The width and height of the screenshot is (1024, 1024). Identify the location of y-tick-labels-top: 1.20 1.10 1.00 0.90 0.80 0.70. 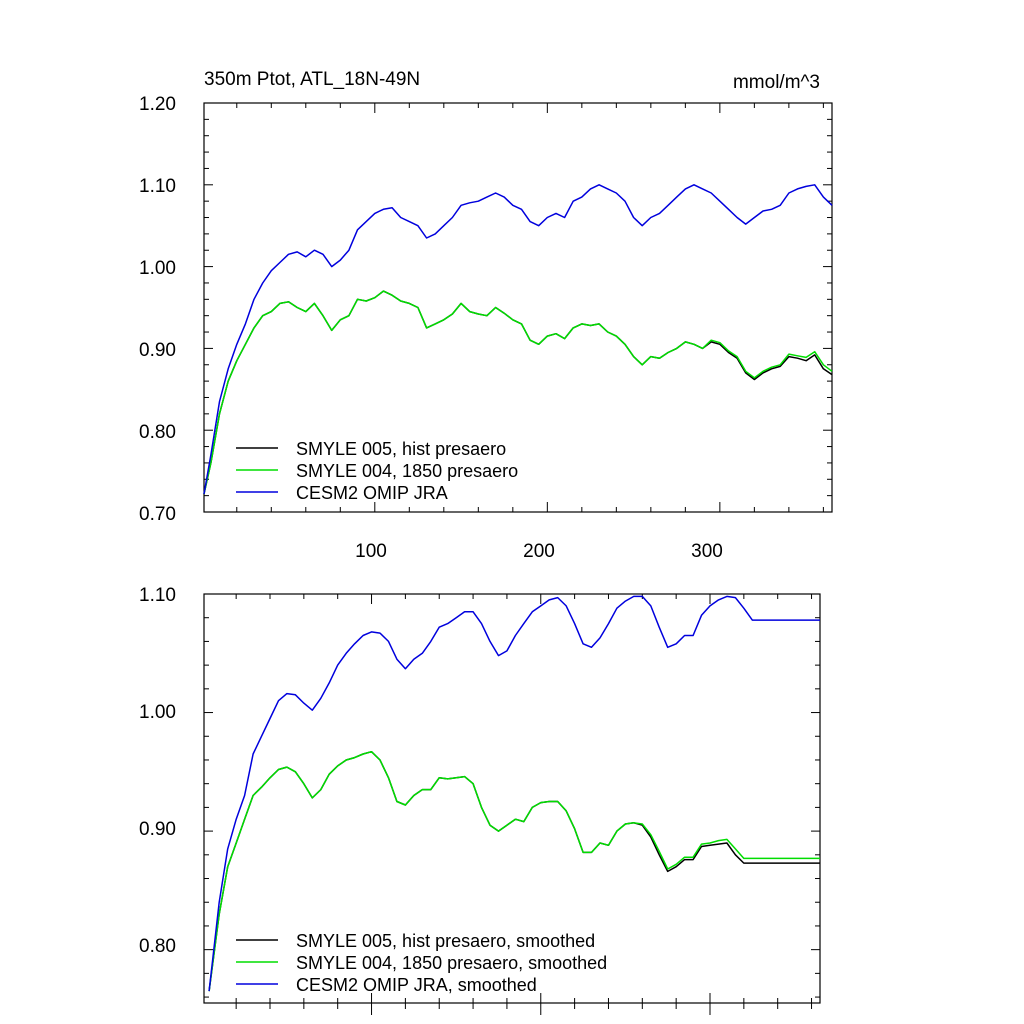
(157, 309).